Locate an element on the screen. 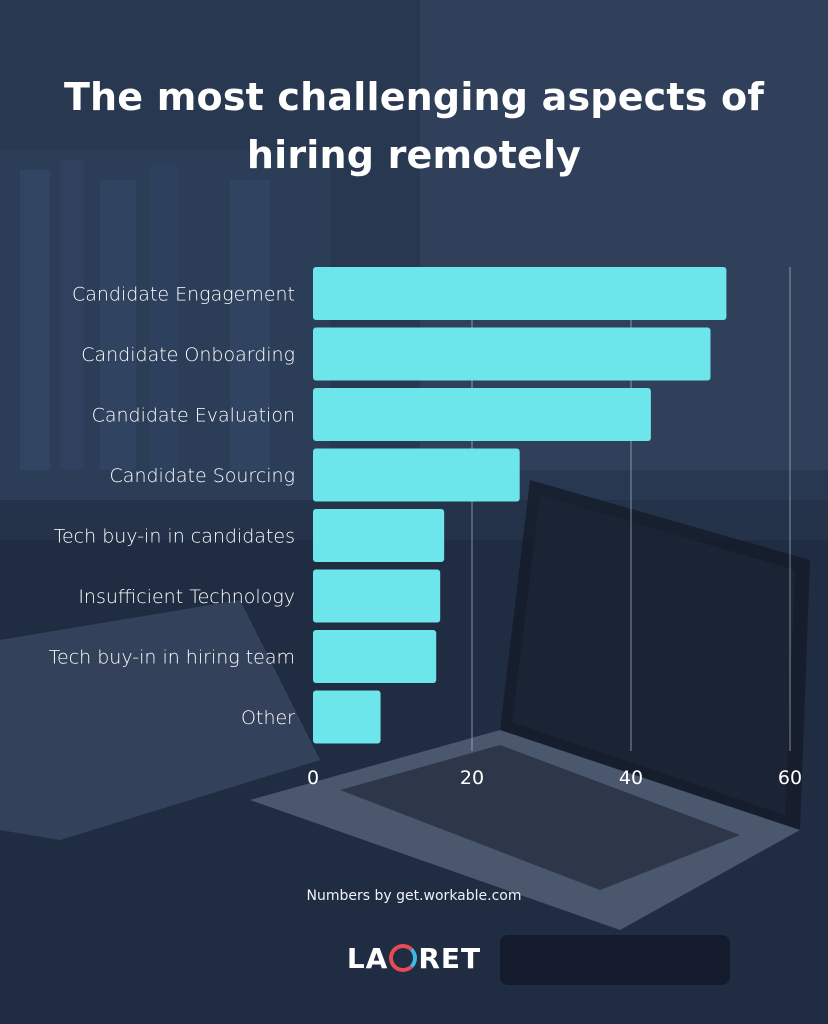  x-tick-label-20: 20 is located at coordinates (472, 778).